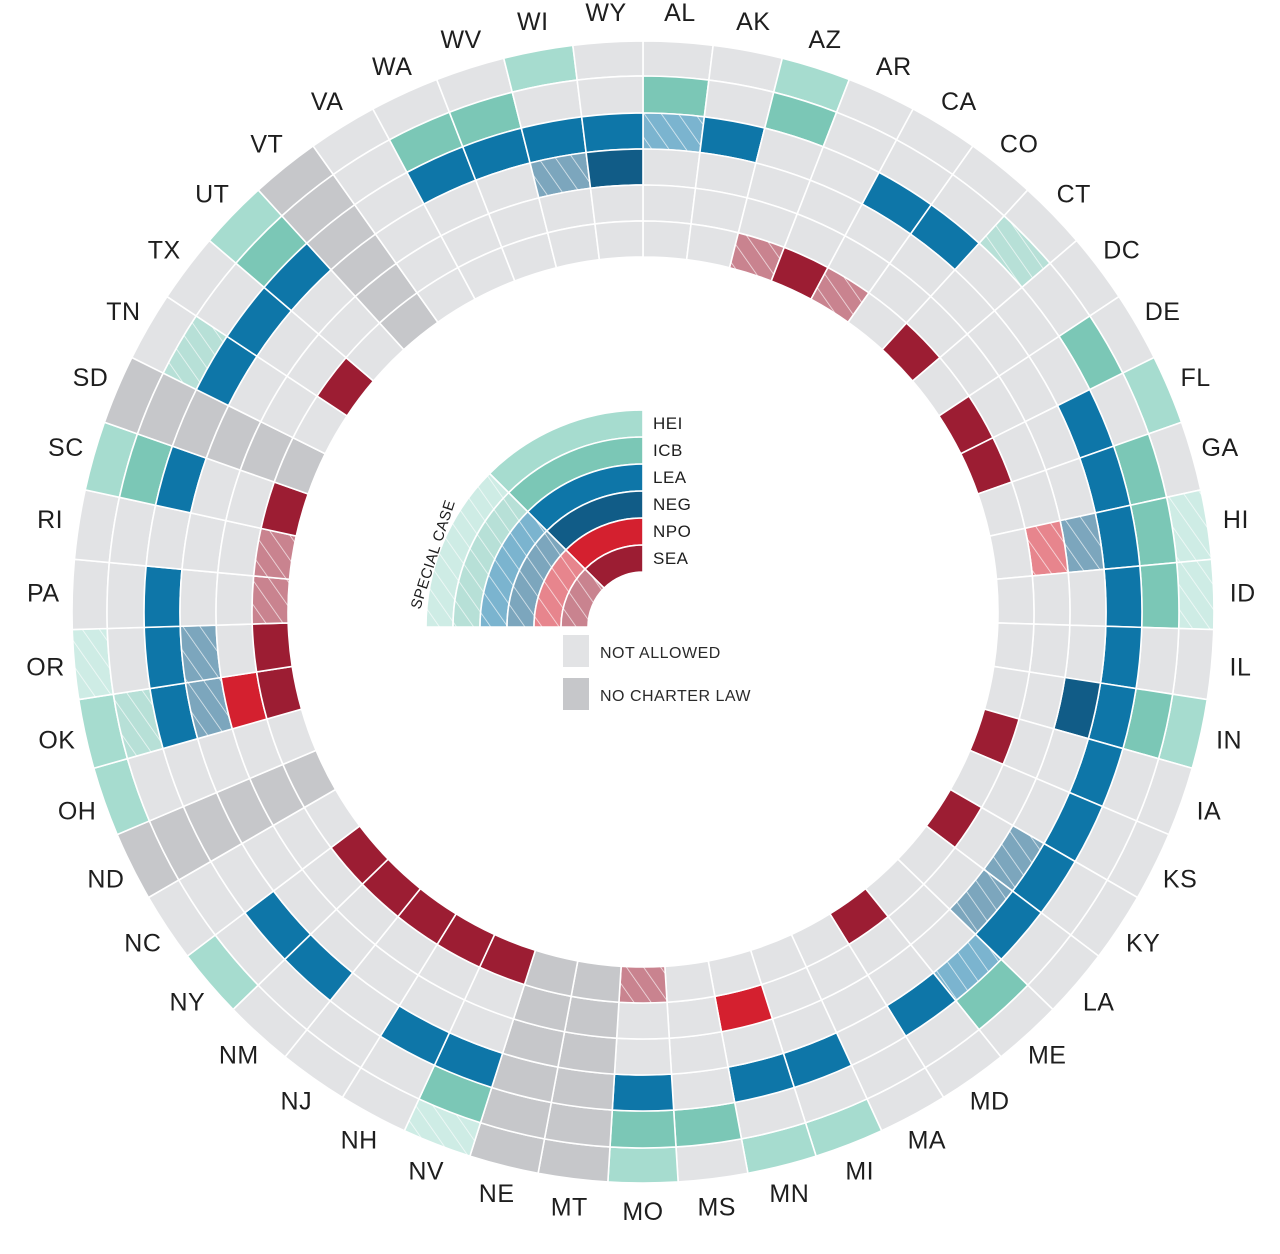  What do you see at coordinates (690, 982) in the screenshot?
I see `cell-ms-sea` at bounding box center [690, 982].